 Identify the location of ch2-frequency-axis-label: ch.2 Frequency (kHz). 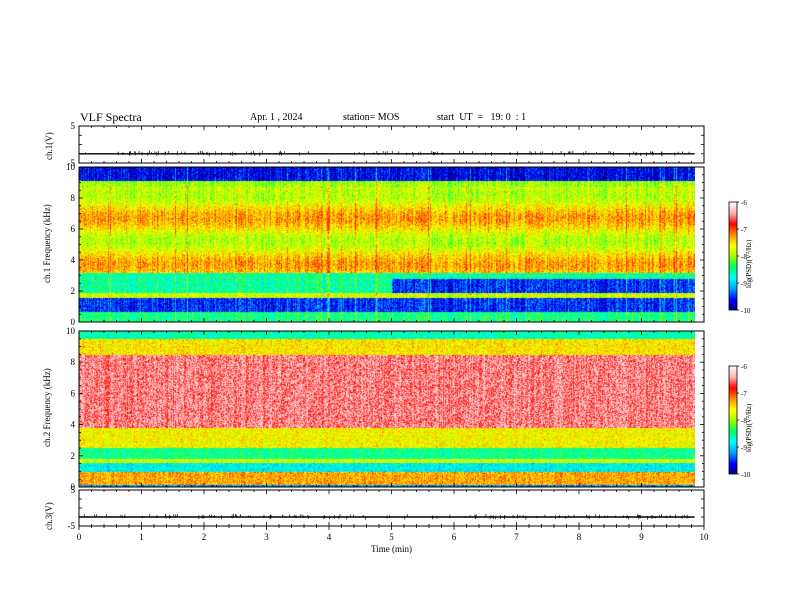
(47, 407).